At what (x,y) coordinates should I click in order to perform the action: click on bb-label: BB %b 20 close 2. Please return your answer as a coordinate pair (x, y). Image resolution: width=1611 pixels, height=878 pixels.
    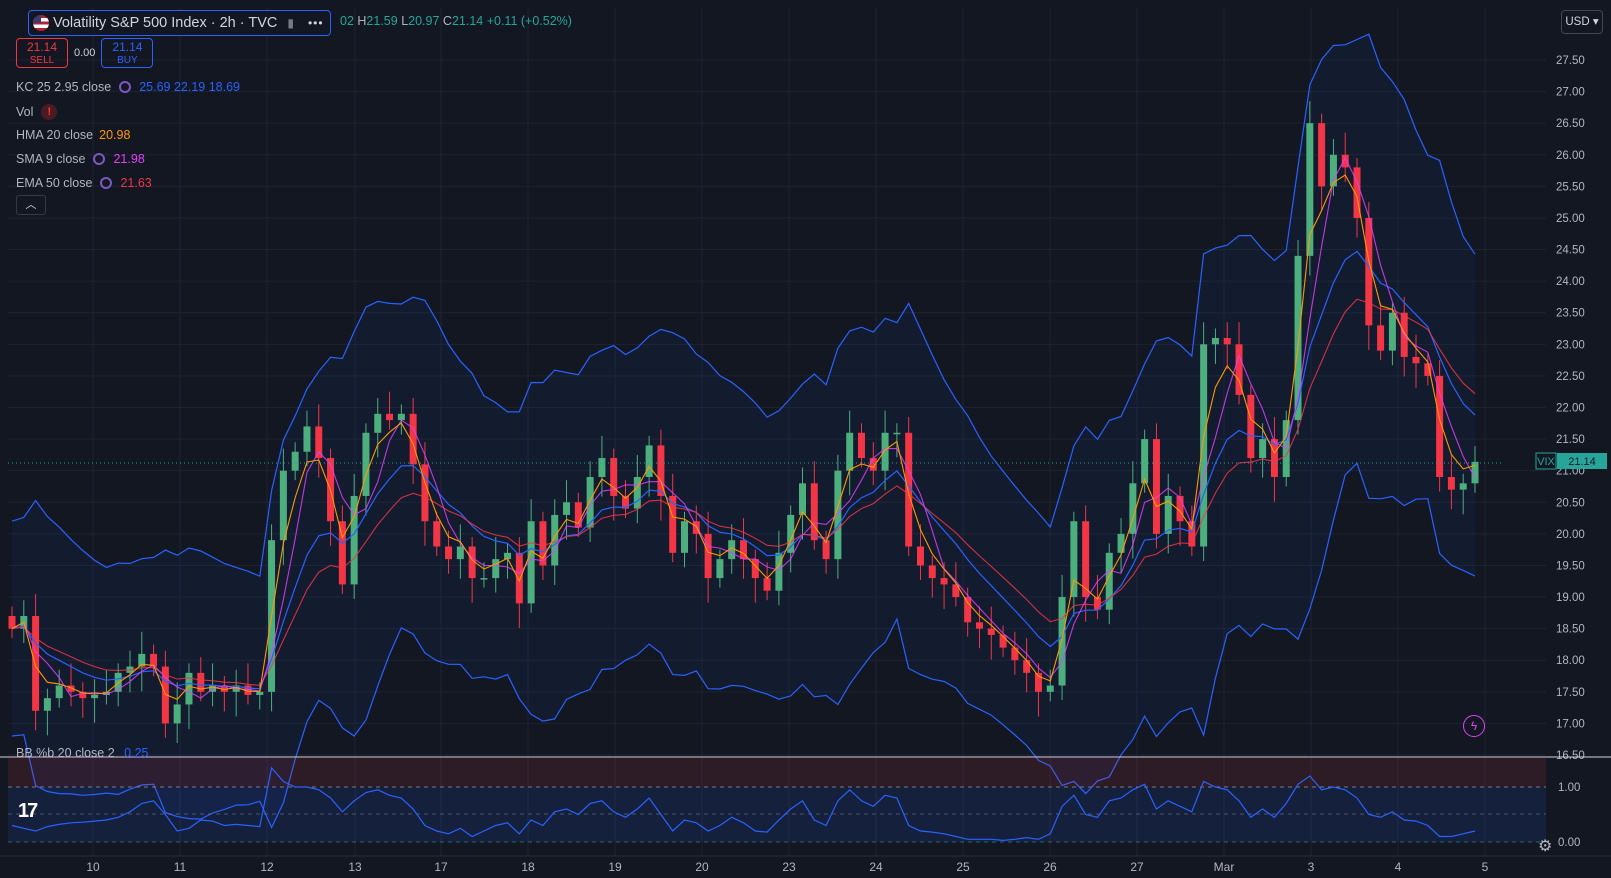
    Looking at the image, I should click on (65, 753).